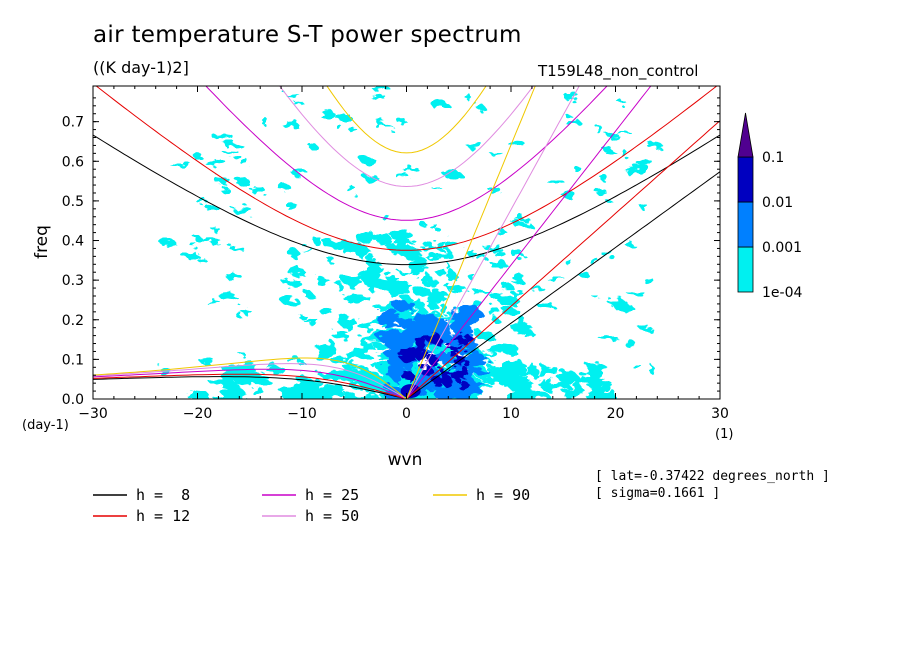 This screenshot has height=654, width=904. I want to click on kelvin-curve-h12, so click(563, 259).